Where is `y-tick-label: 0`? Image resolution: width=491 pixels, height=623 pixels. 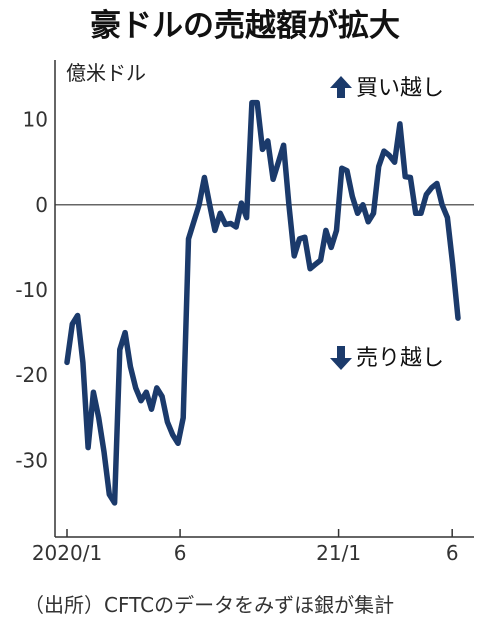
y-tick-label: 0 is located at coordinates (41, 205).